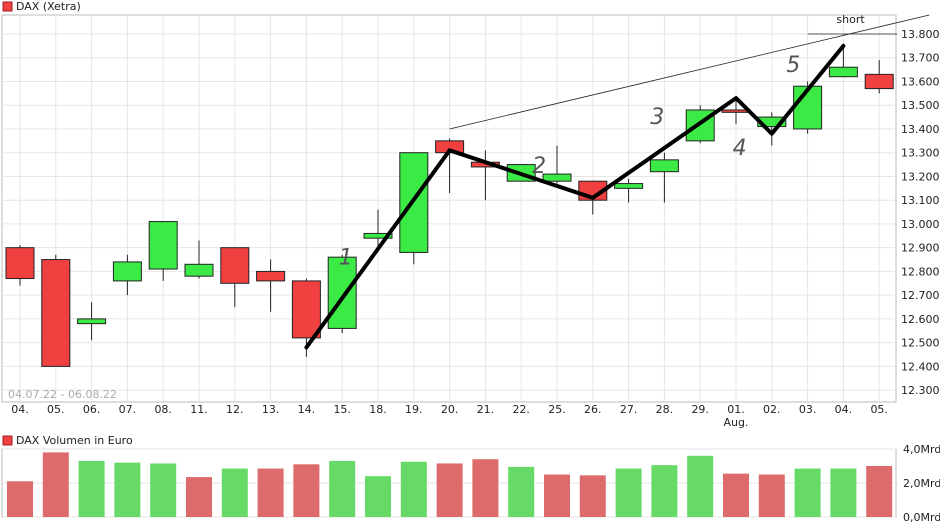 The image size is (940, 526). I want to click on x-tick-label: 01., so click(736, 409).